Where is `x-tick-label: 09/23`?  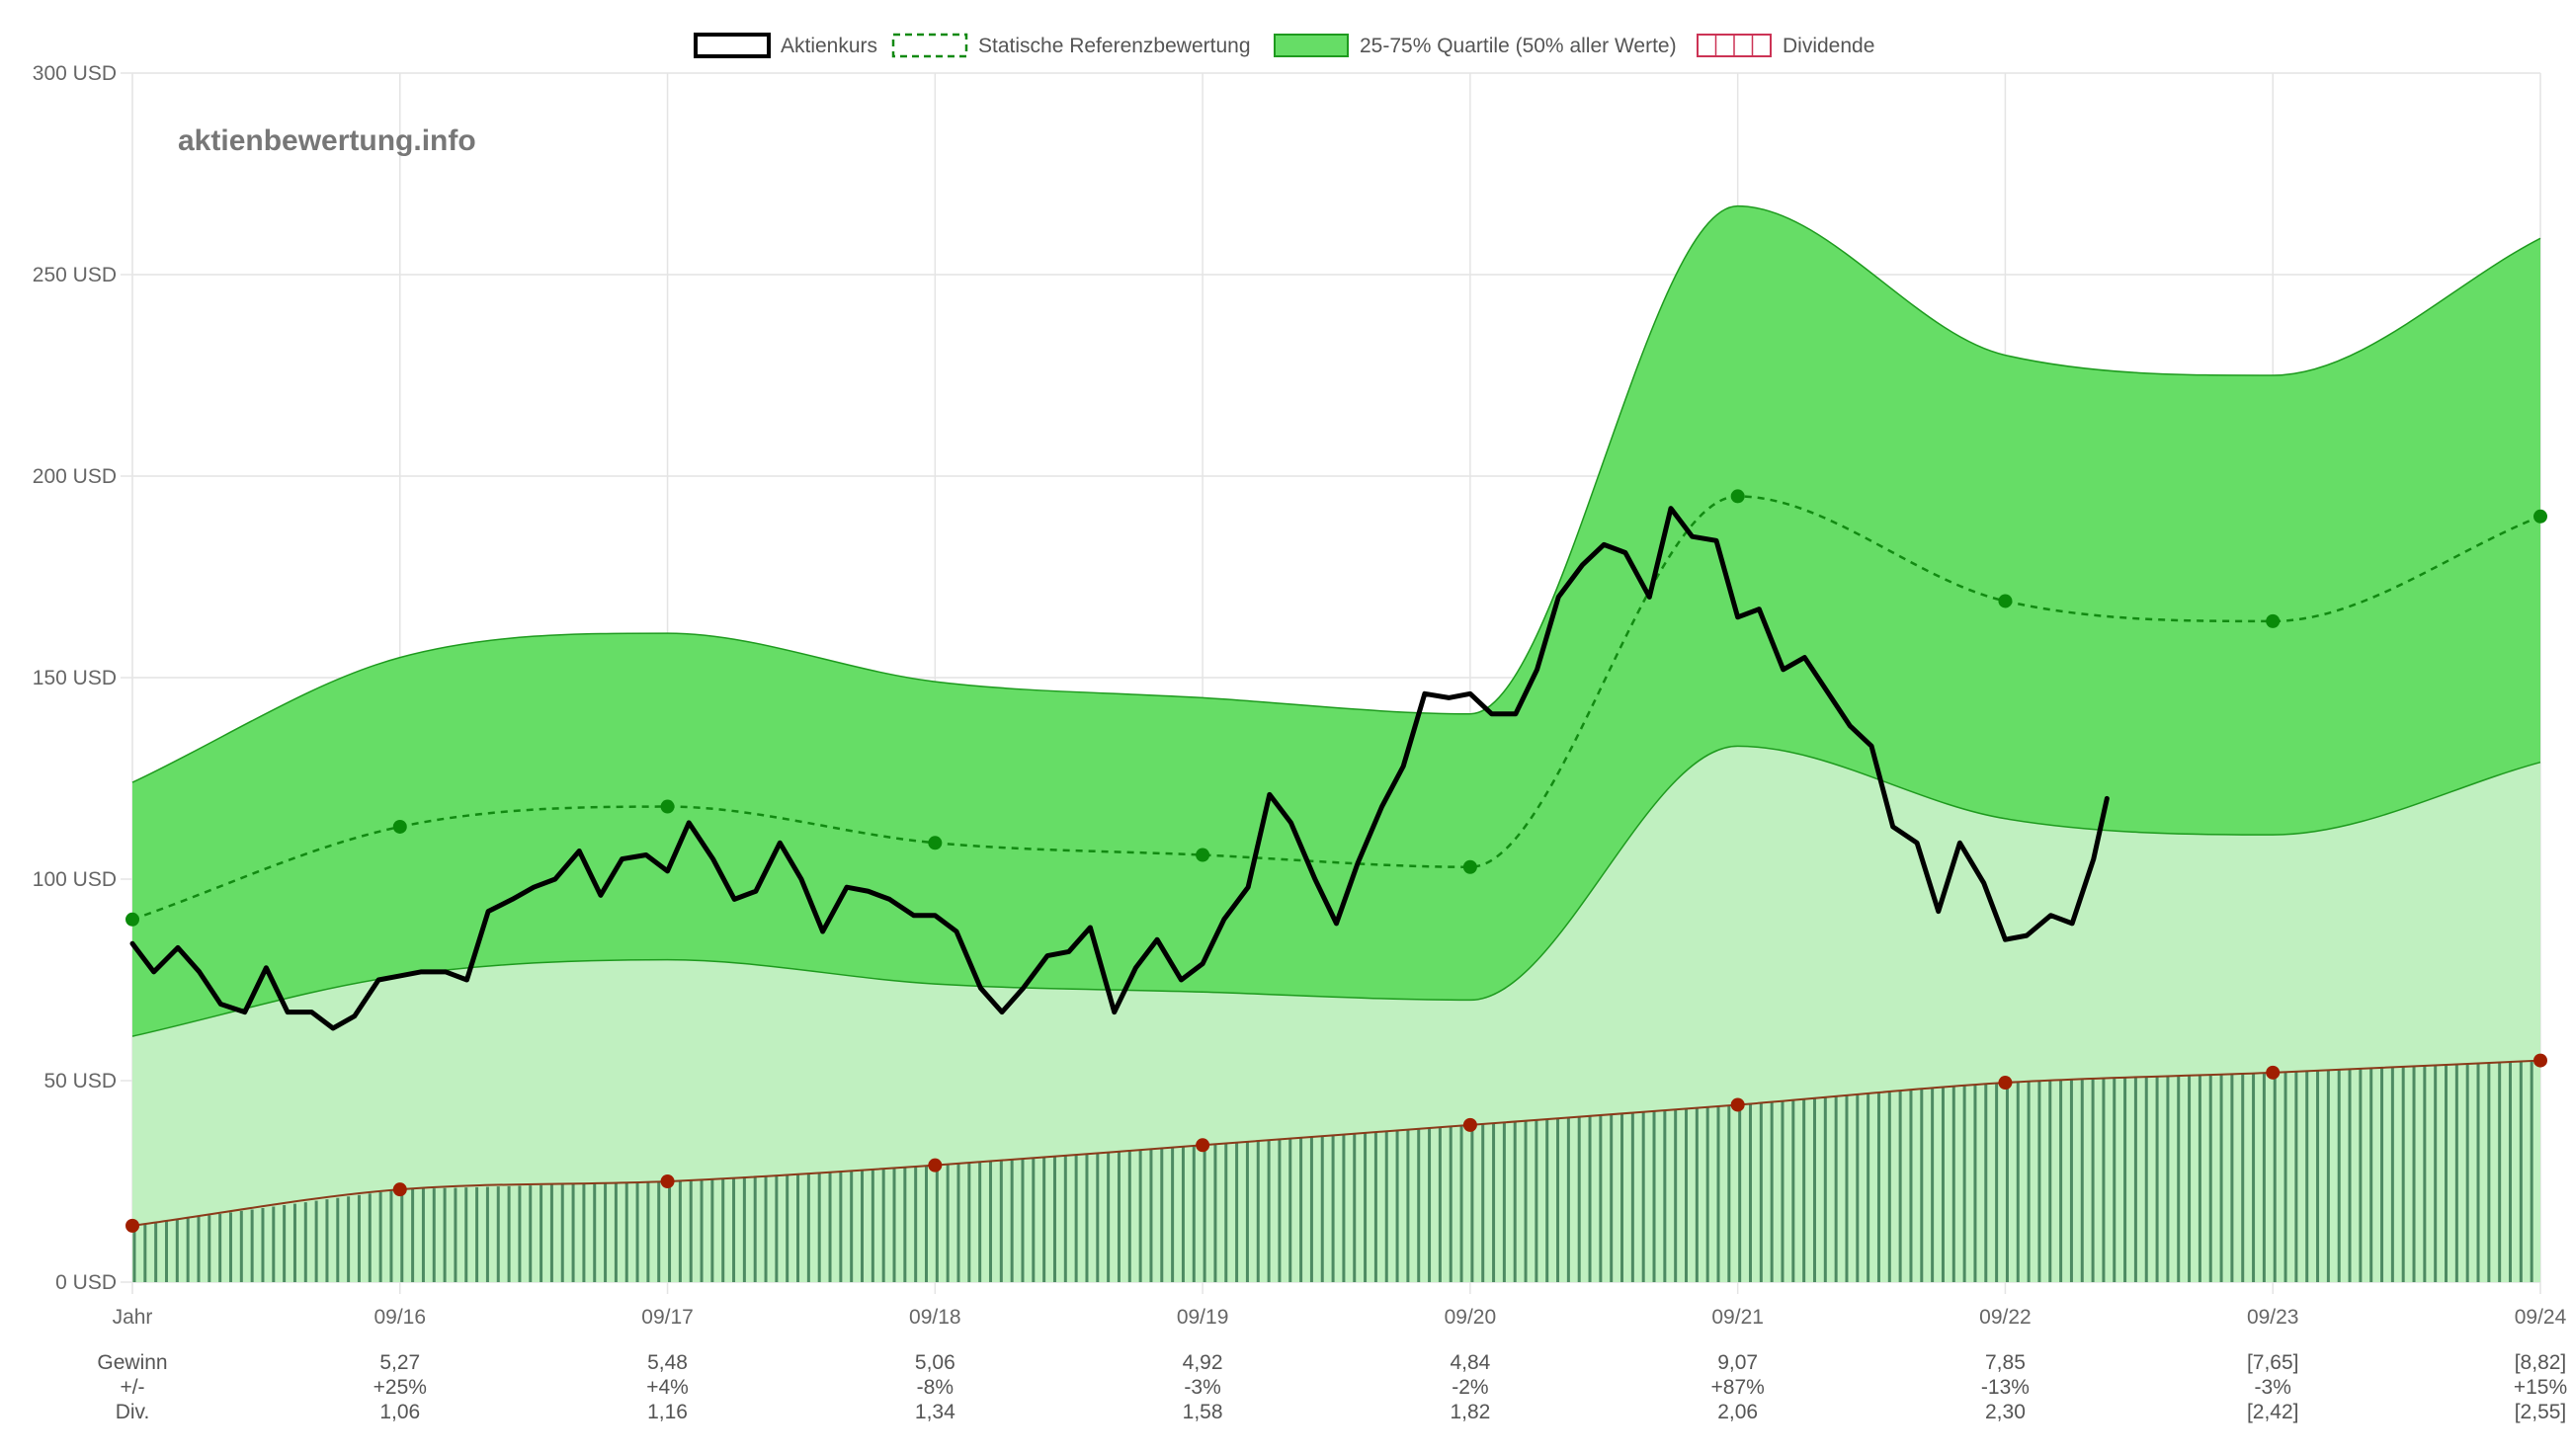 x-tick-label: 09/23 is located at coordinates (2273, 1317).